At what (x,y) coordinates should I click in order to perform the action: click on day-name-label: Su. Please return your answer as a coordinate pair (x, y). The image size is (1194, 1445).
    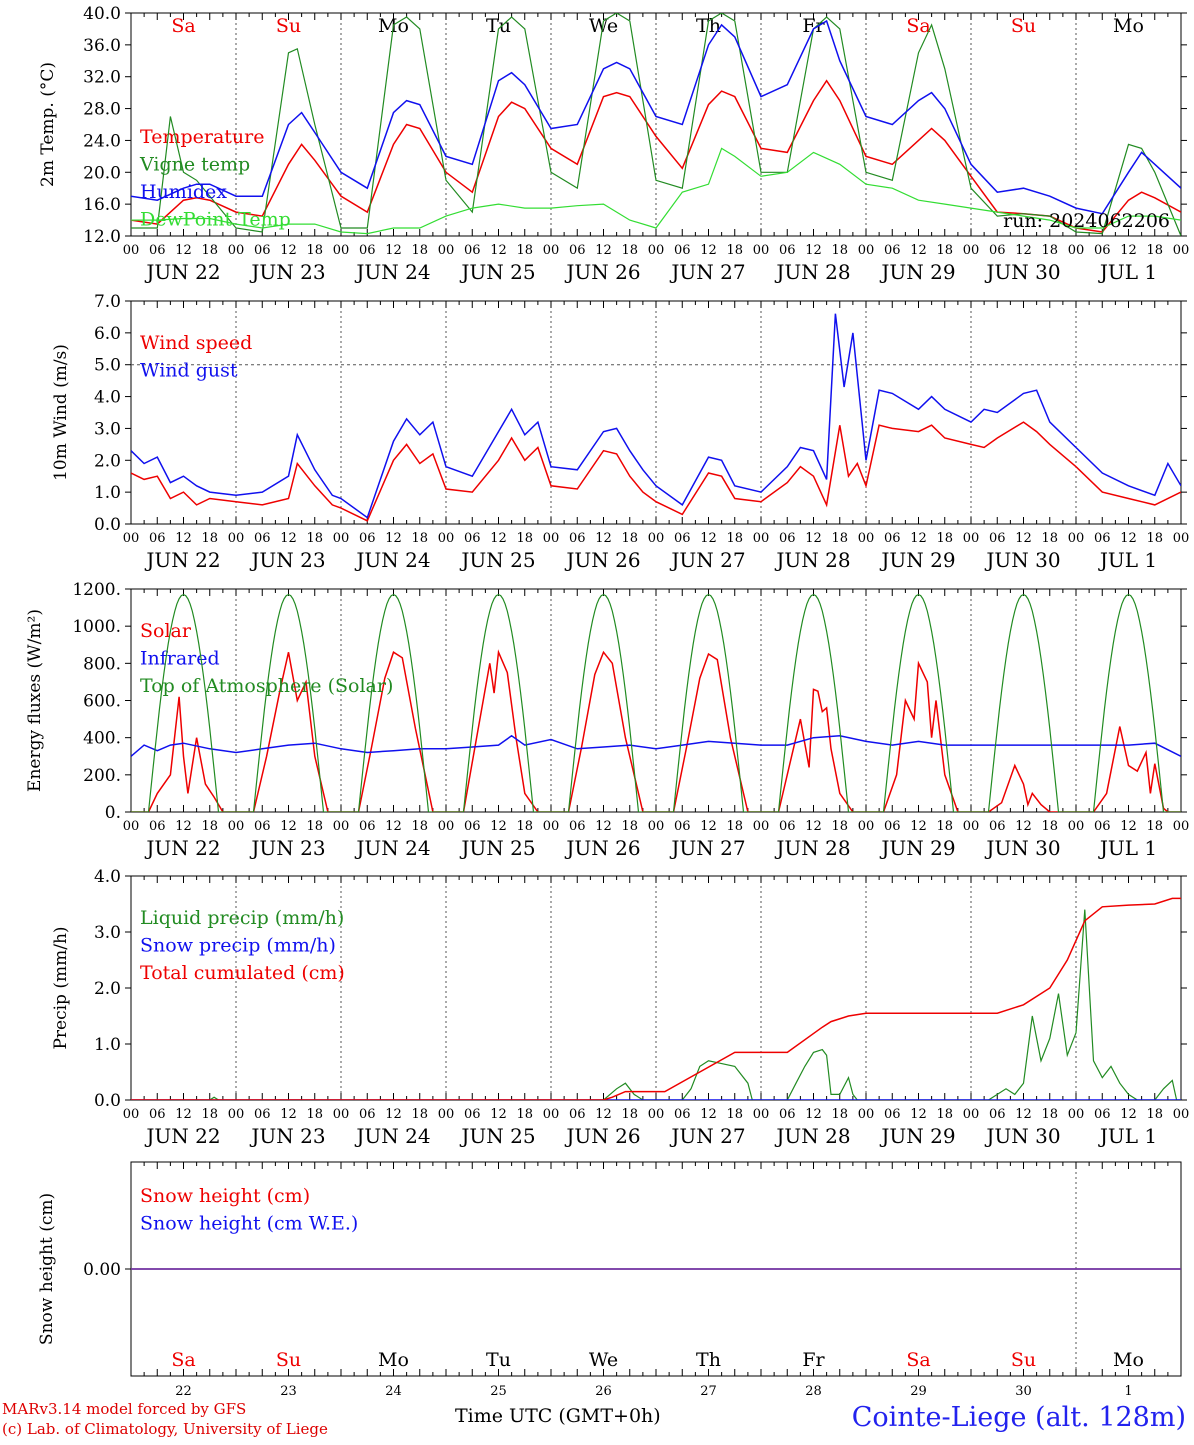
    Looking at the image, I should click on (288, 1360).